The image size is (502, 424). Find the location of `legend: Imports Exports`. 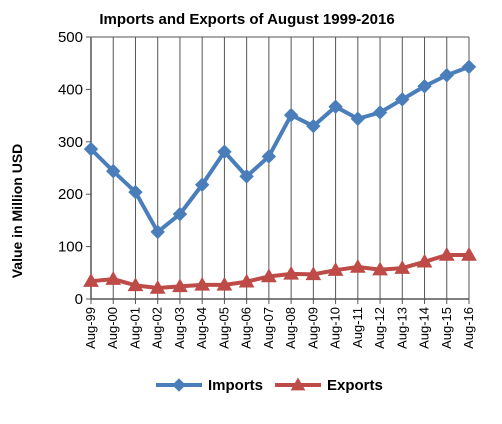

legend: Imports Exports is located at coordinates (269, 385).